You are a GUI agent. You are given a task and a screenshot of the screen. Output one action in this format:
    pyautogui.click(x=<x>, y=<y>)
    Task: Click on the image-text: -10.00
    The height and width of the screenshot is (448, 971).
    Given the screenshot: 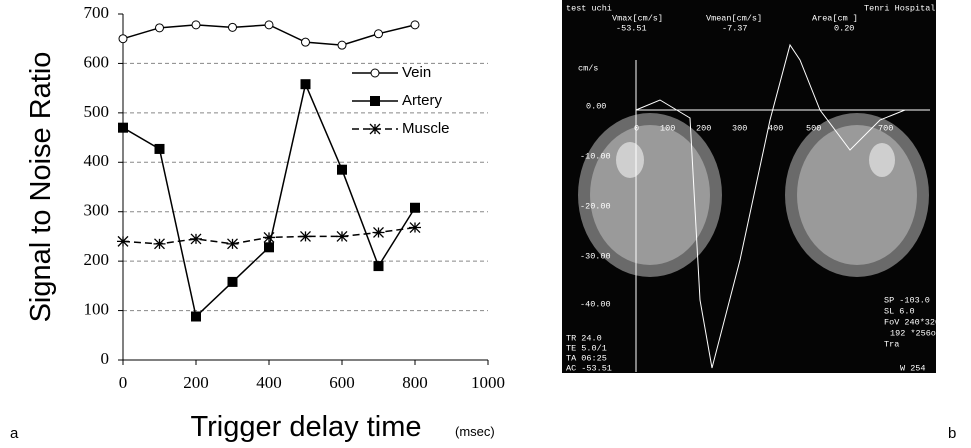 What is the action you would take?
    pyautogui.click(x=595, y=156)
    